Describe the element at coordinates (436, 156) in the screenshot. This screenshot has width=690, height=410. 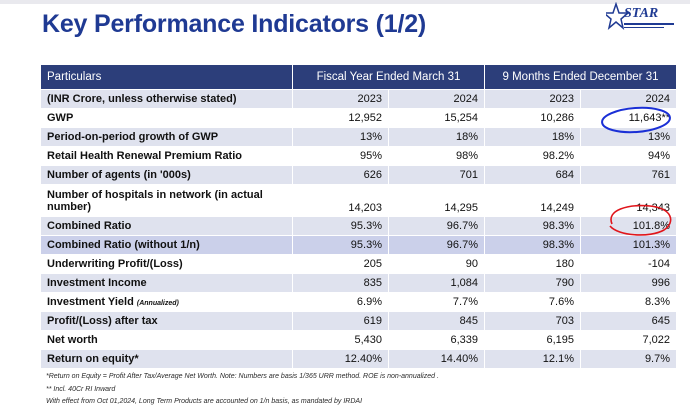
I see `cell: 98%` at that location.